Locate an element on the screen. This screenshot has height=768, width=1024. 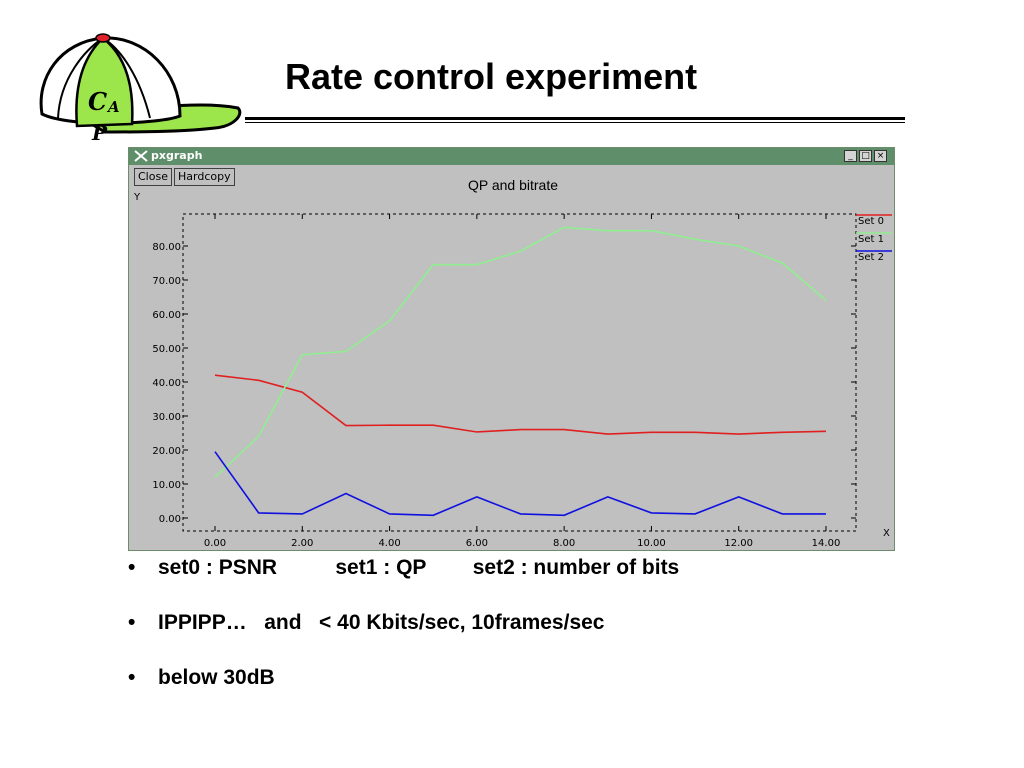
x-tick-label: 6.00 is located at coordinates (477, 543).